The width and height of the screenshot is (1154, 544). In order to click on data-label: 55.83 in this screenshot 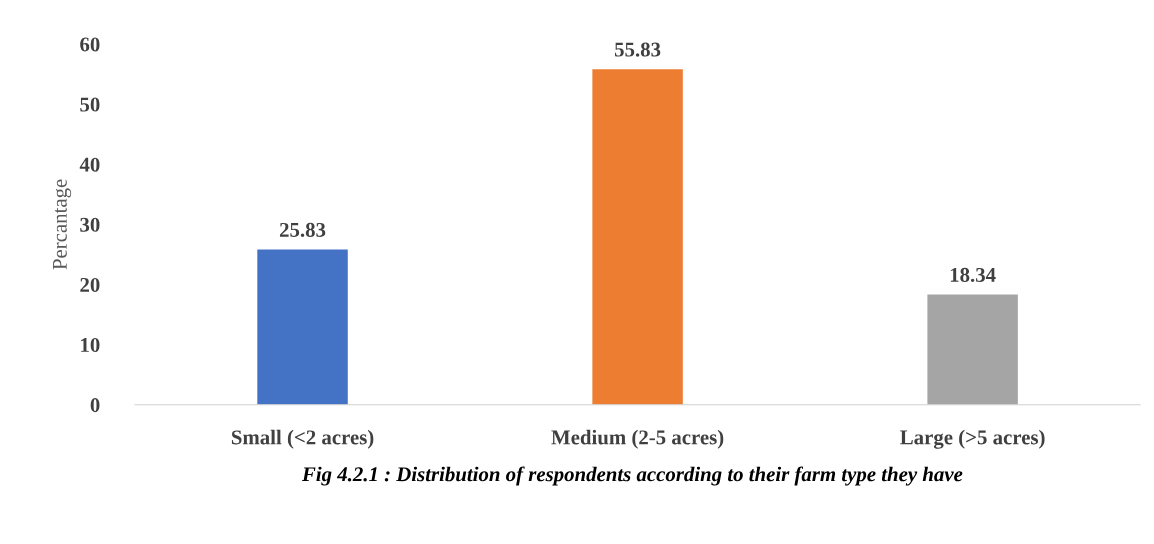, I will do `click(637, 49)`.